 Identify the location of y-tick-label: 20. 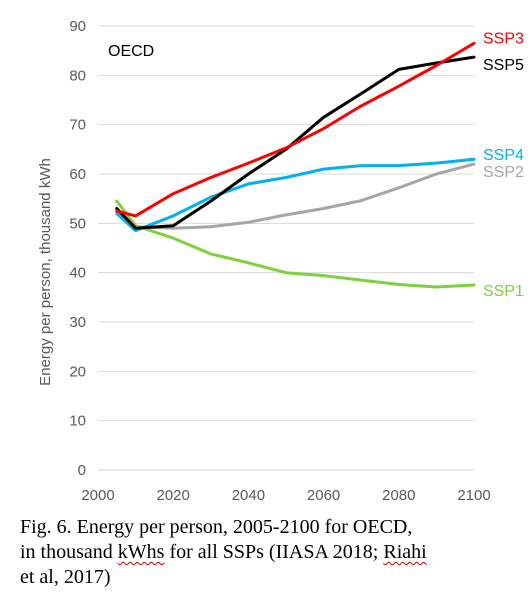
(77, 371).